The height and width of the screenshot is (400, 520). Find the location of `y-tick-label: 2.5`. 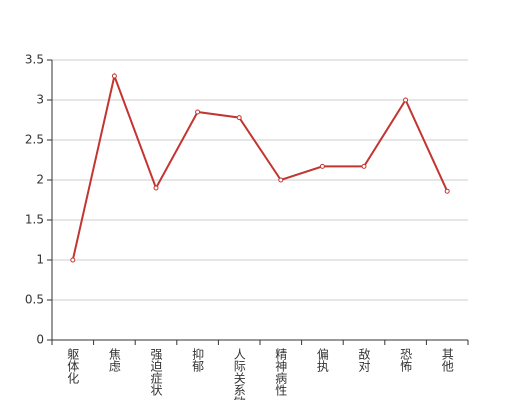

y-tick-label: 2.5 is located at coordinates (34, 140).